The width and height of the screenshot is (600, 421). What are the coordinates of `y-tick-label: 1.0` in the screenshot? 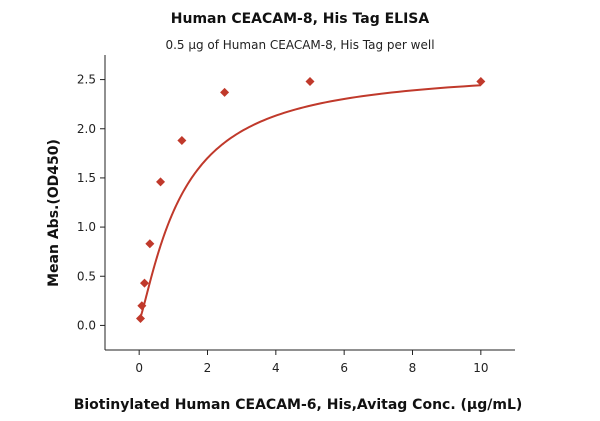 It's located at (86, 227).